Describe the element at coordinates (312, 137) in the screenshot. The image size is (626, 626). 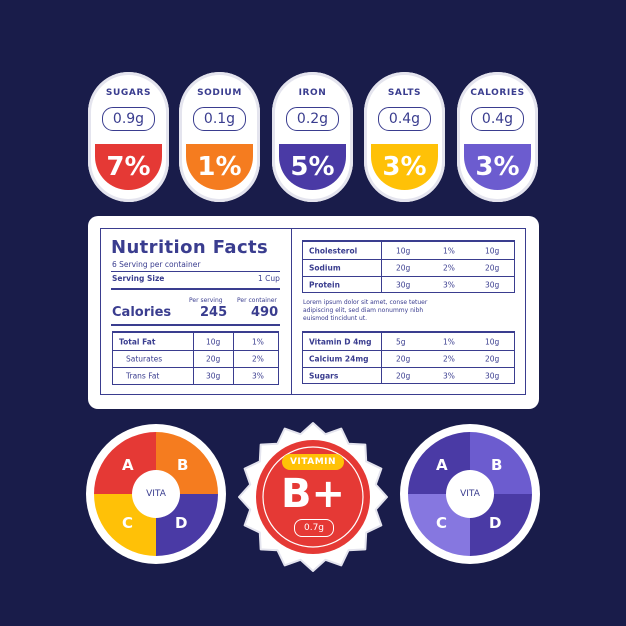
I see `pill-iron: IRON 0.2g 5%` at that location.